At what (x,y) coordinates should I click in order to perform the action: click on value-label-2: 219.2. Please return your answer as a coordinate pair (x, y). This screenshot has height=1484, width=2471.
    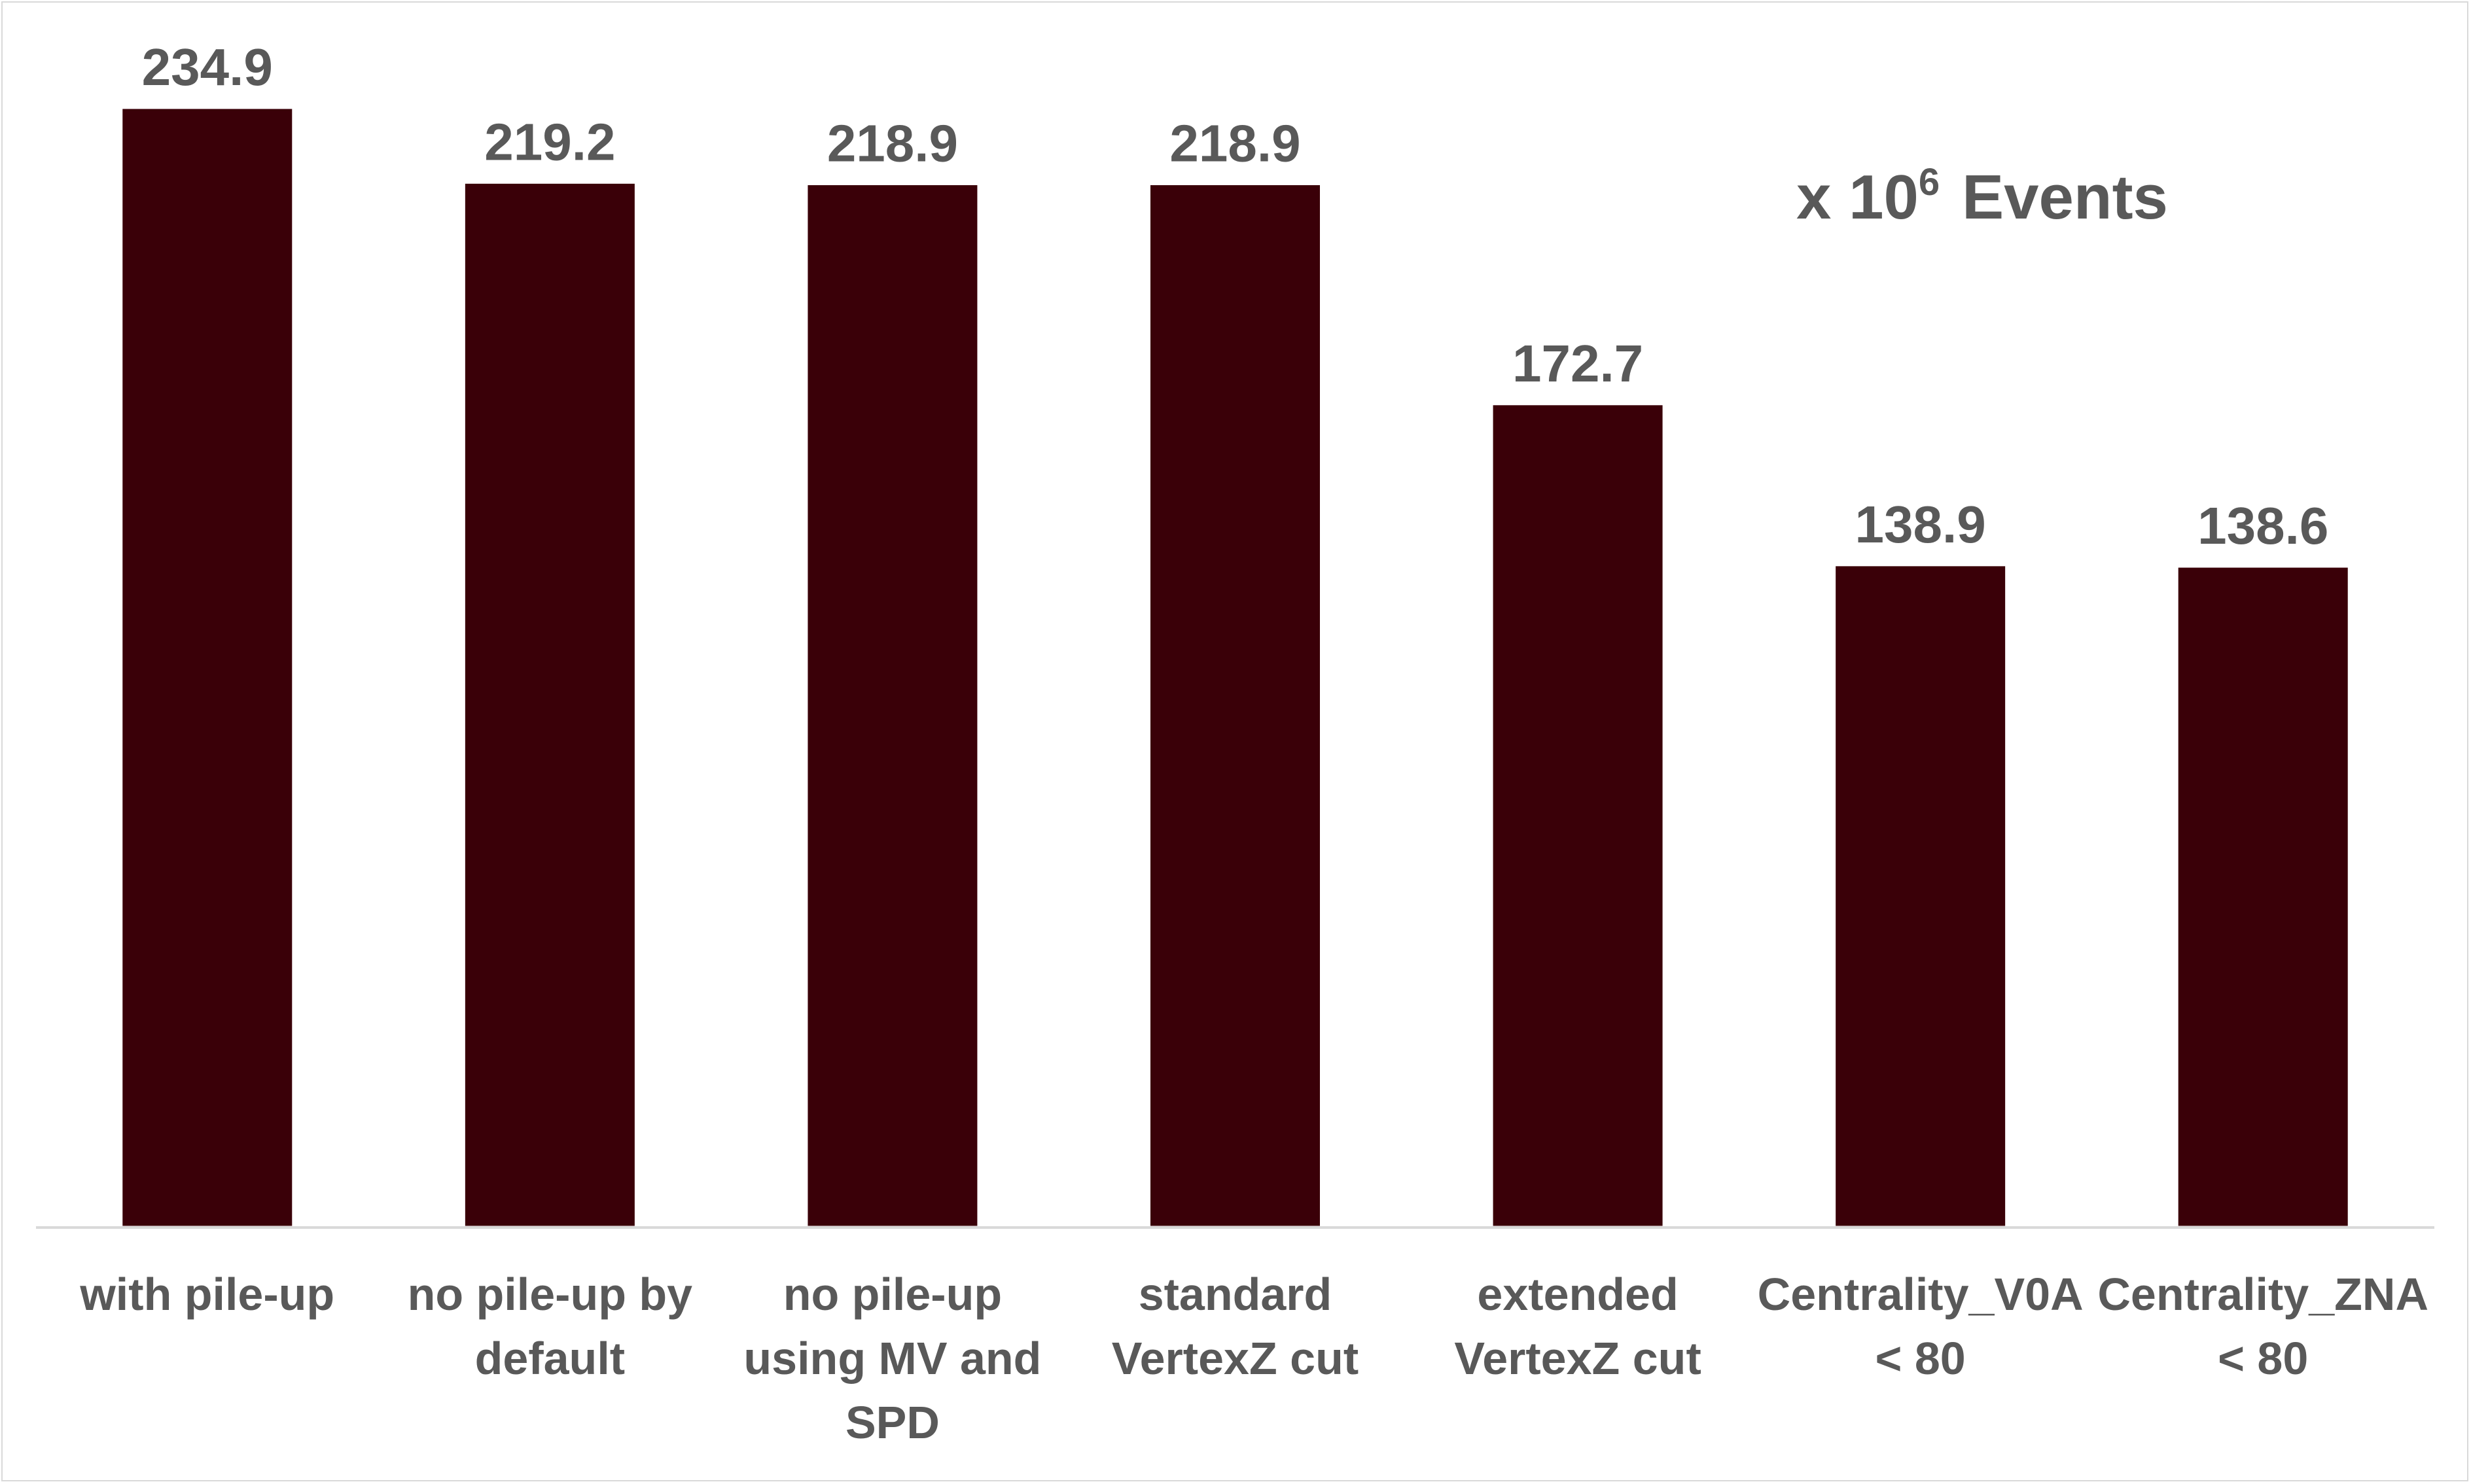
    Looking at the image, I should click on (550, 142).